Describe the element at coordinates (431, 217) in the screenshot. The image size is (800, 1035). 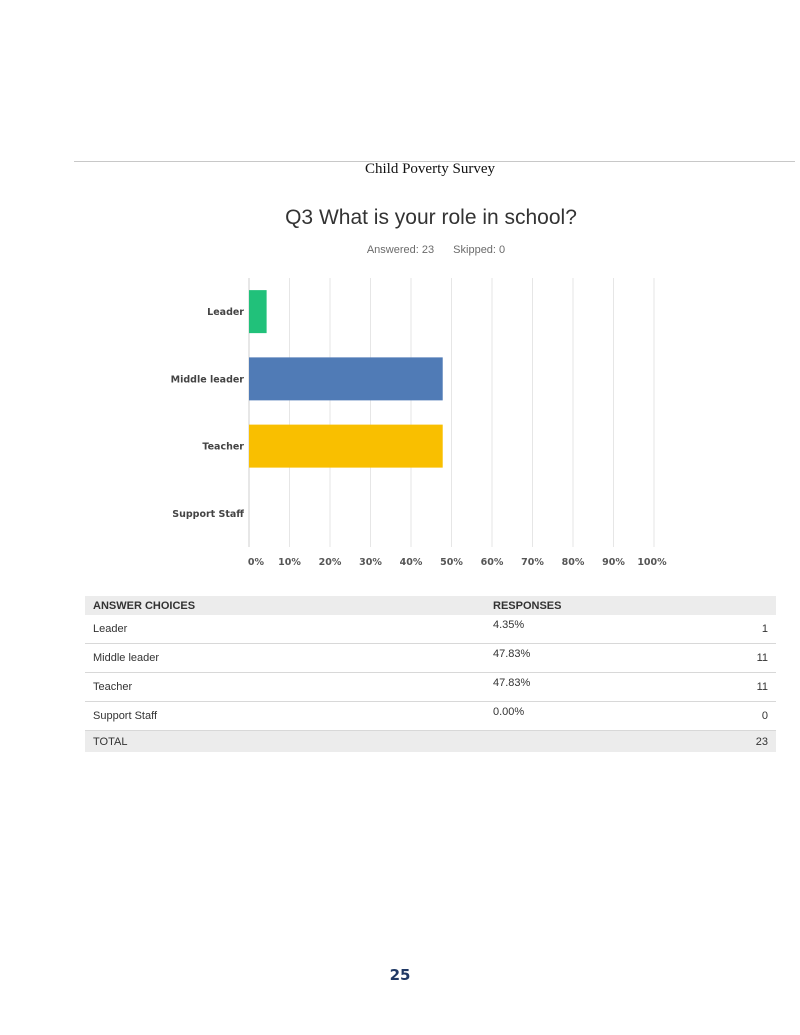
I see `question-title: Q3 What is your role in school?` at that location.